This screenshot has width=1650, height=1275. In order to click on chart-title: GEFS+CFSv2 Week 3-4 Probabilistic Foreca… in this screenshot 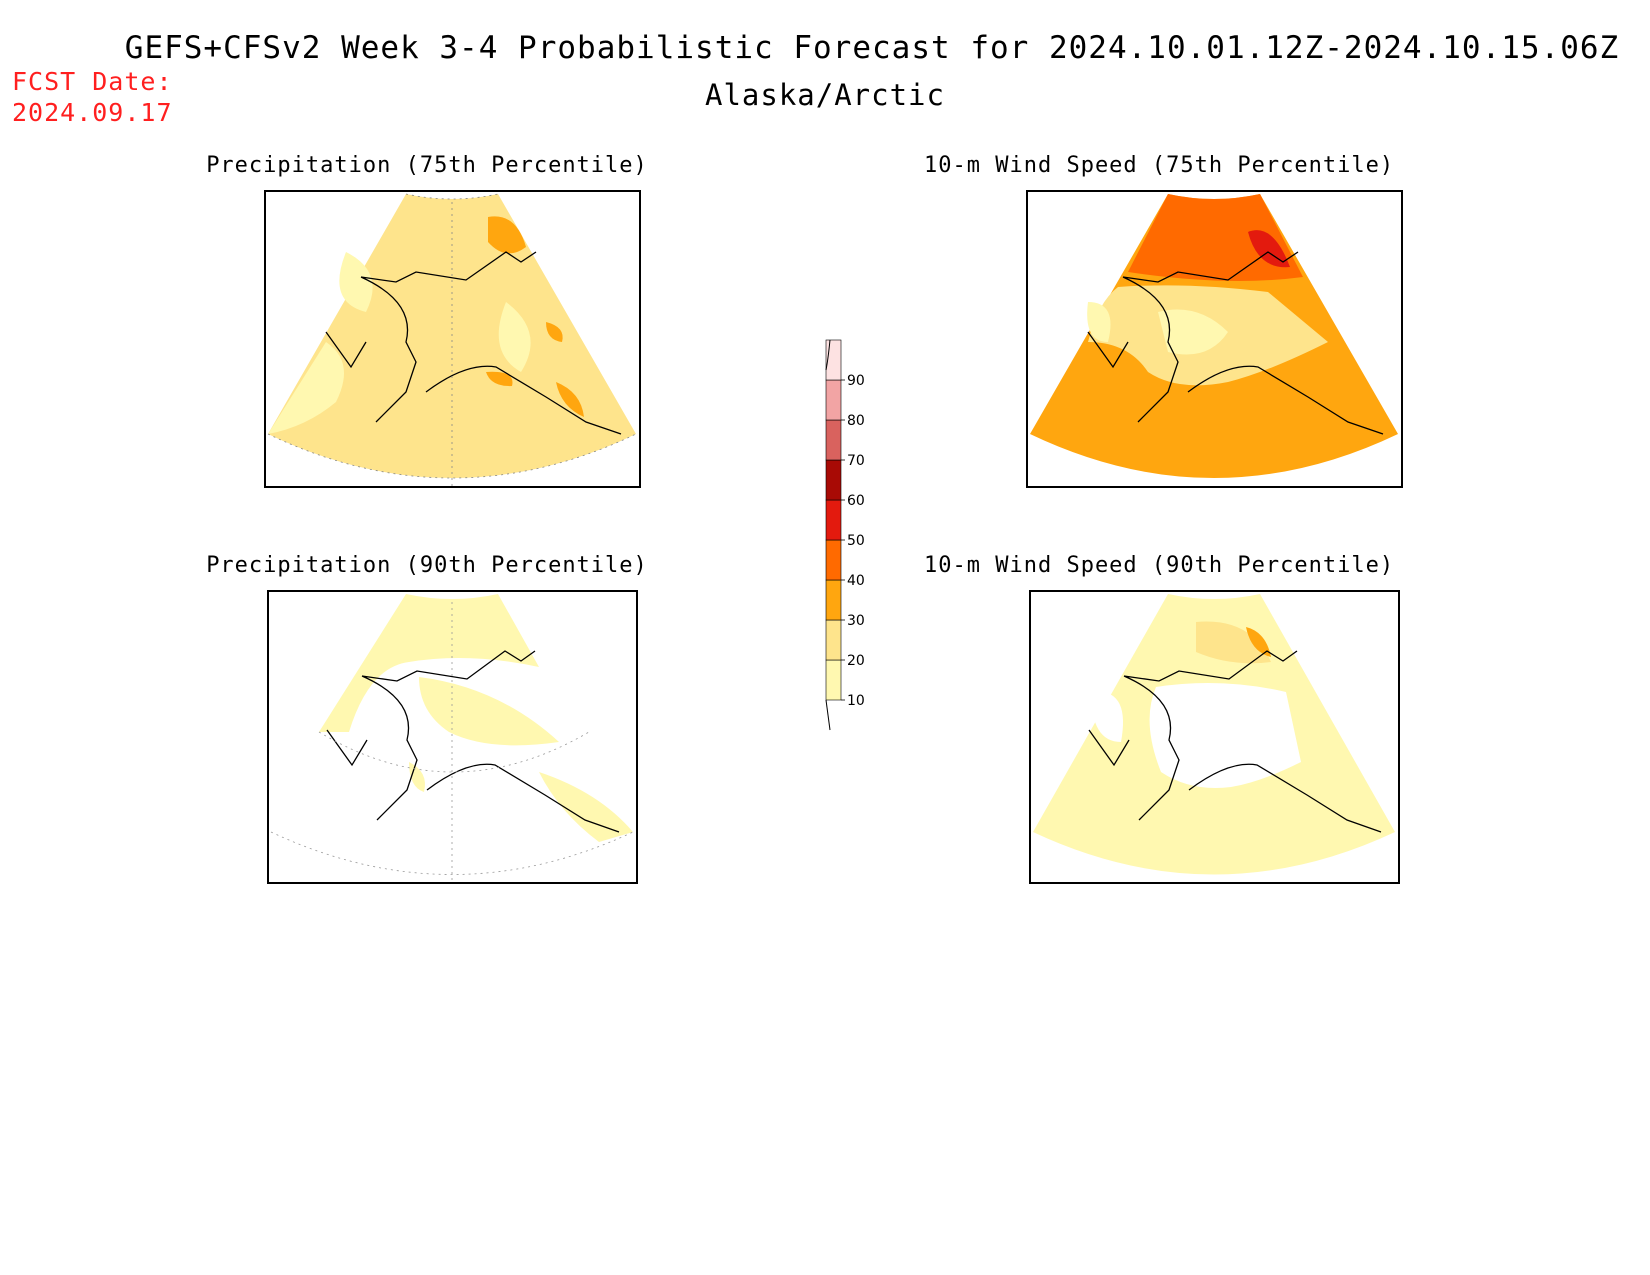, I will do `click(872, 48)`.